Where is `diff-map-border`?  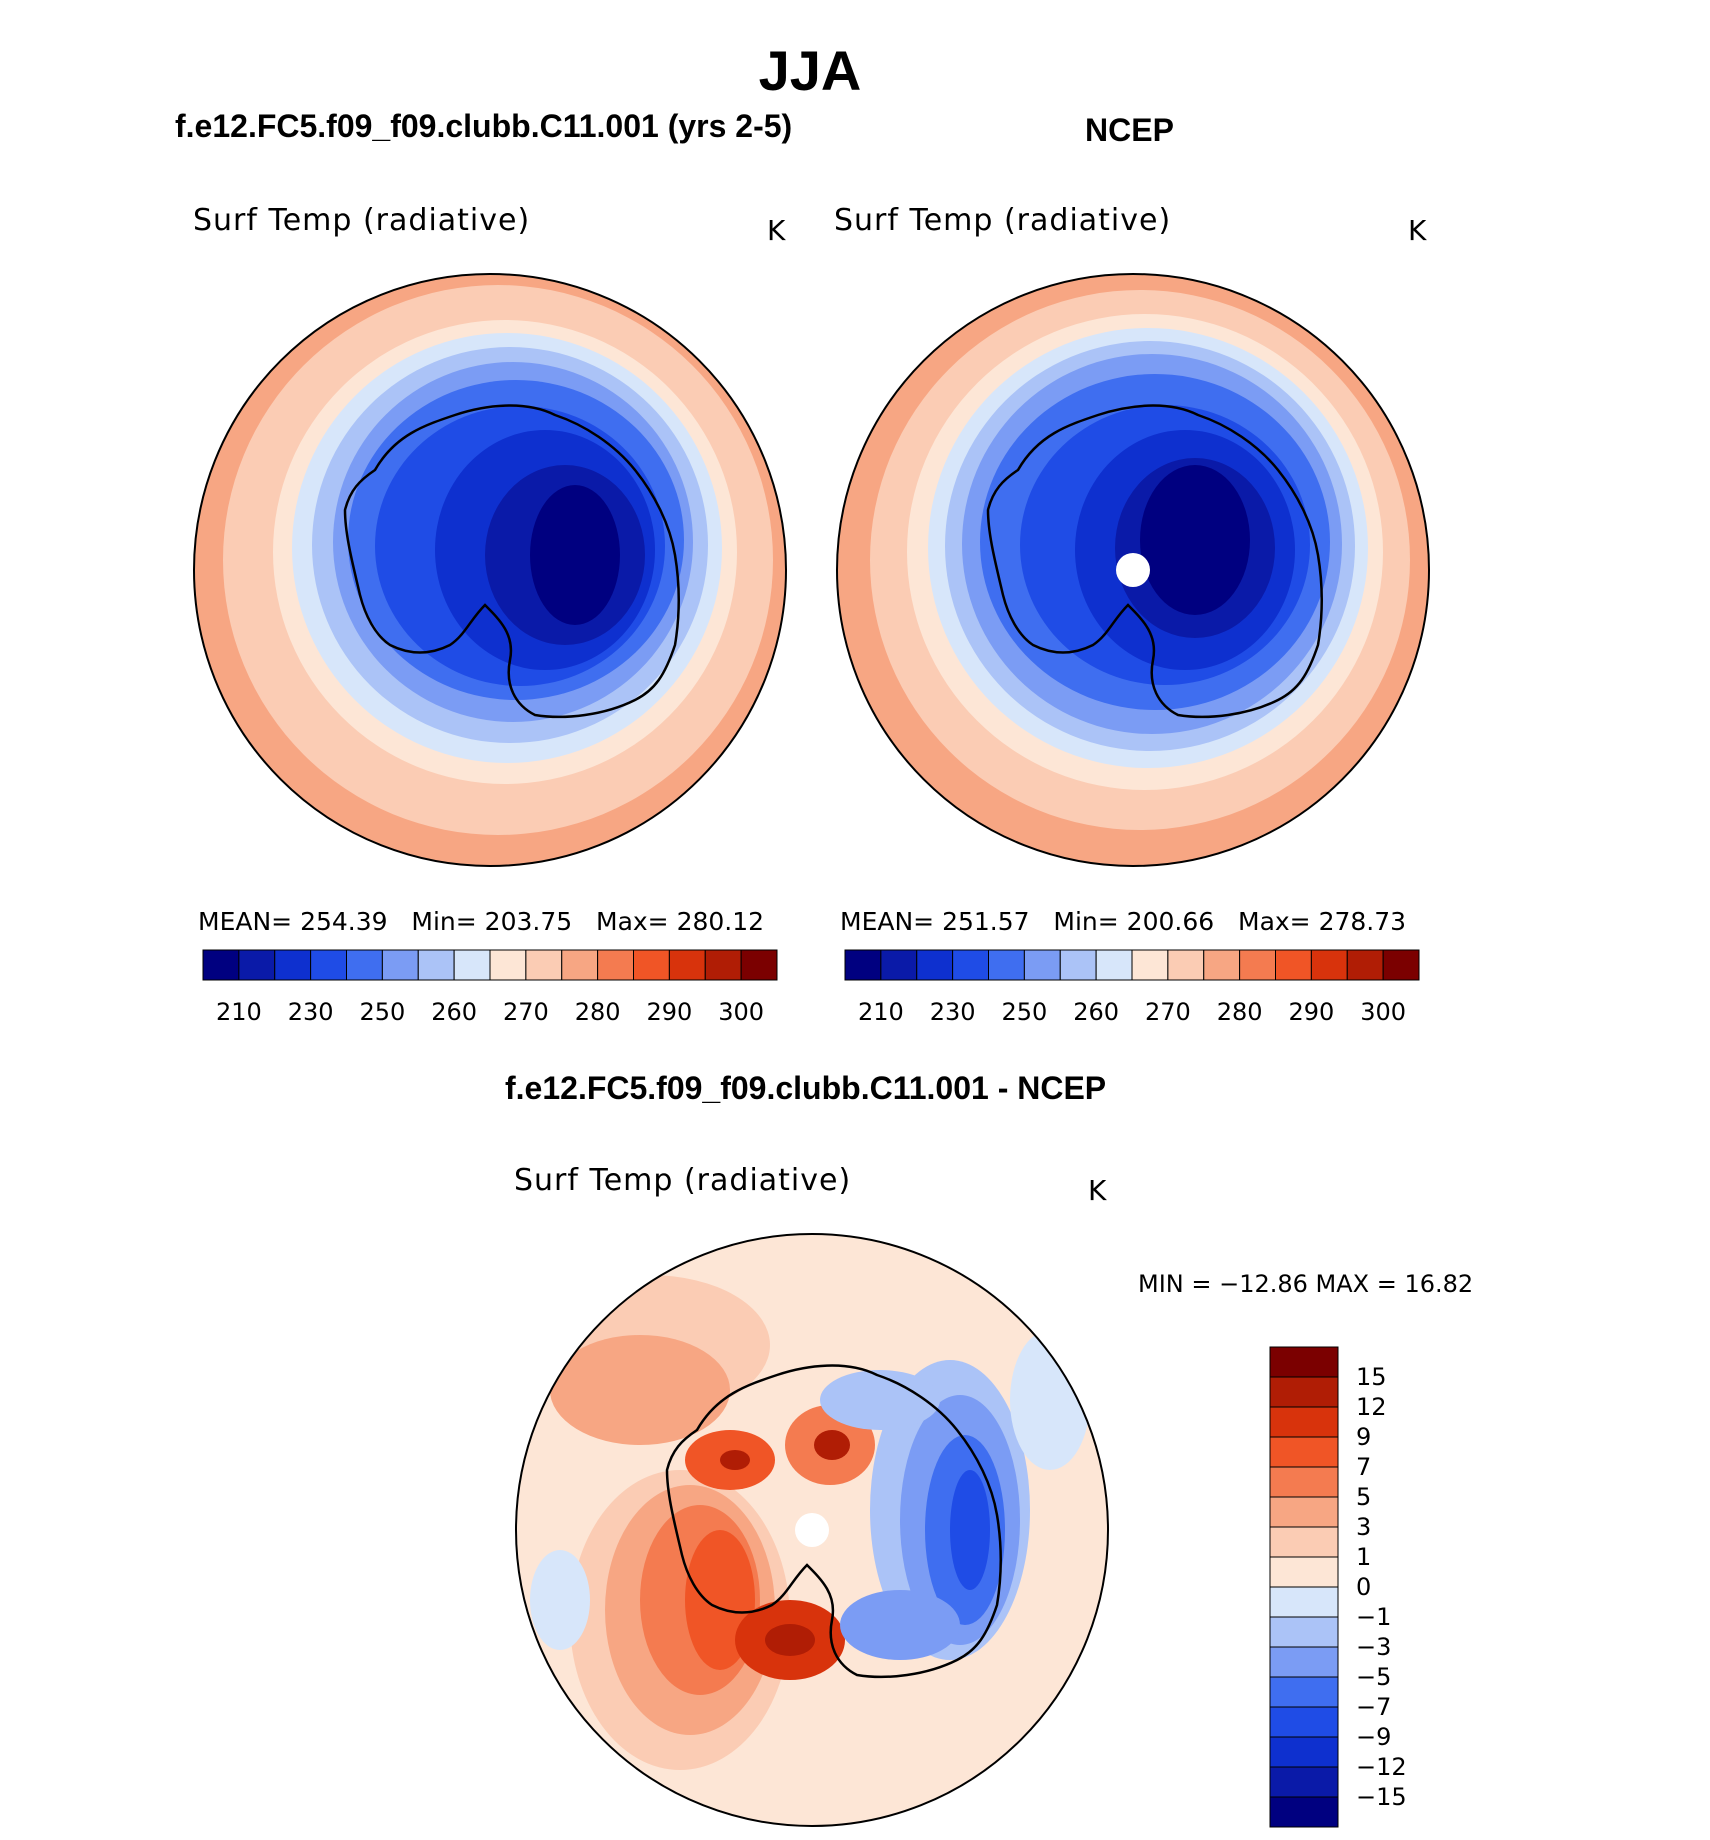
diff-map-border is located at coordinates (812, 1530).